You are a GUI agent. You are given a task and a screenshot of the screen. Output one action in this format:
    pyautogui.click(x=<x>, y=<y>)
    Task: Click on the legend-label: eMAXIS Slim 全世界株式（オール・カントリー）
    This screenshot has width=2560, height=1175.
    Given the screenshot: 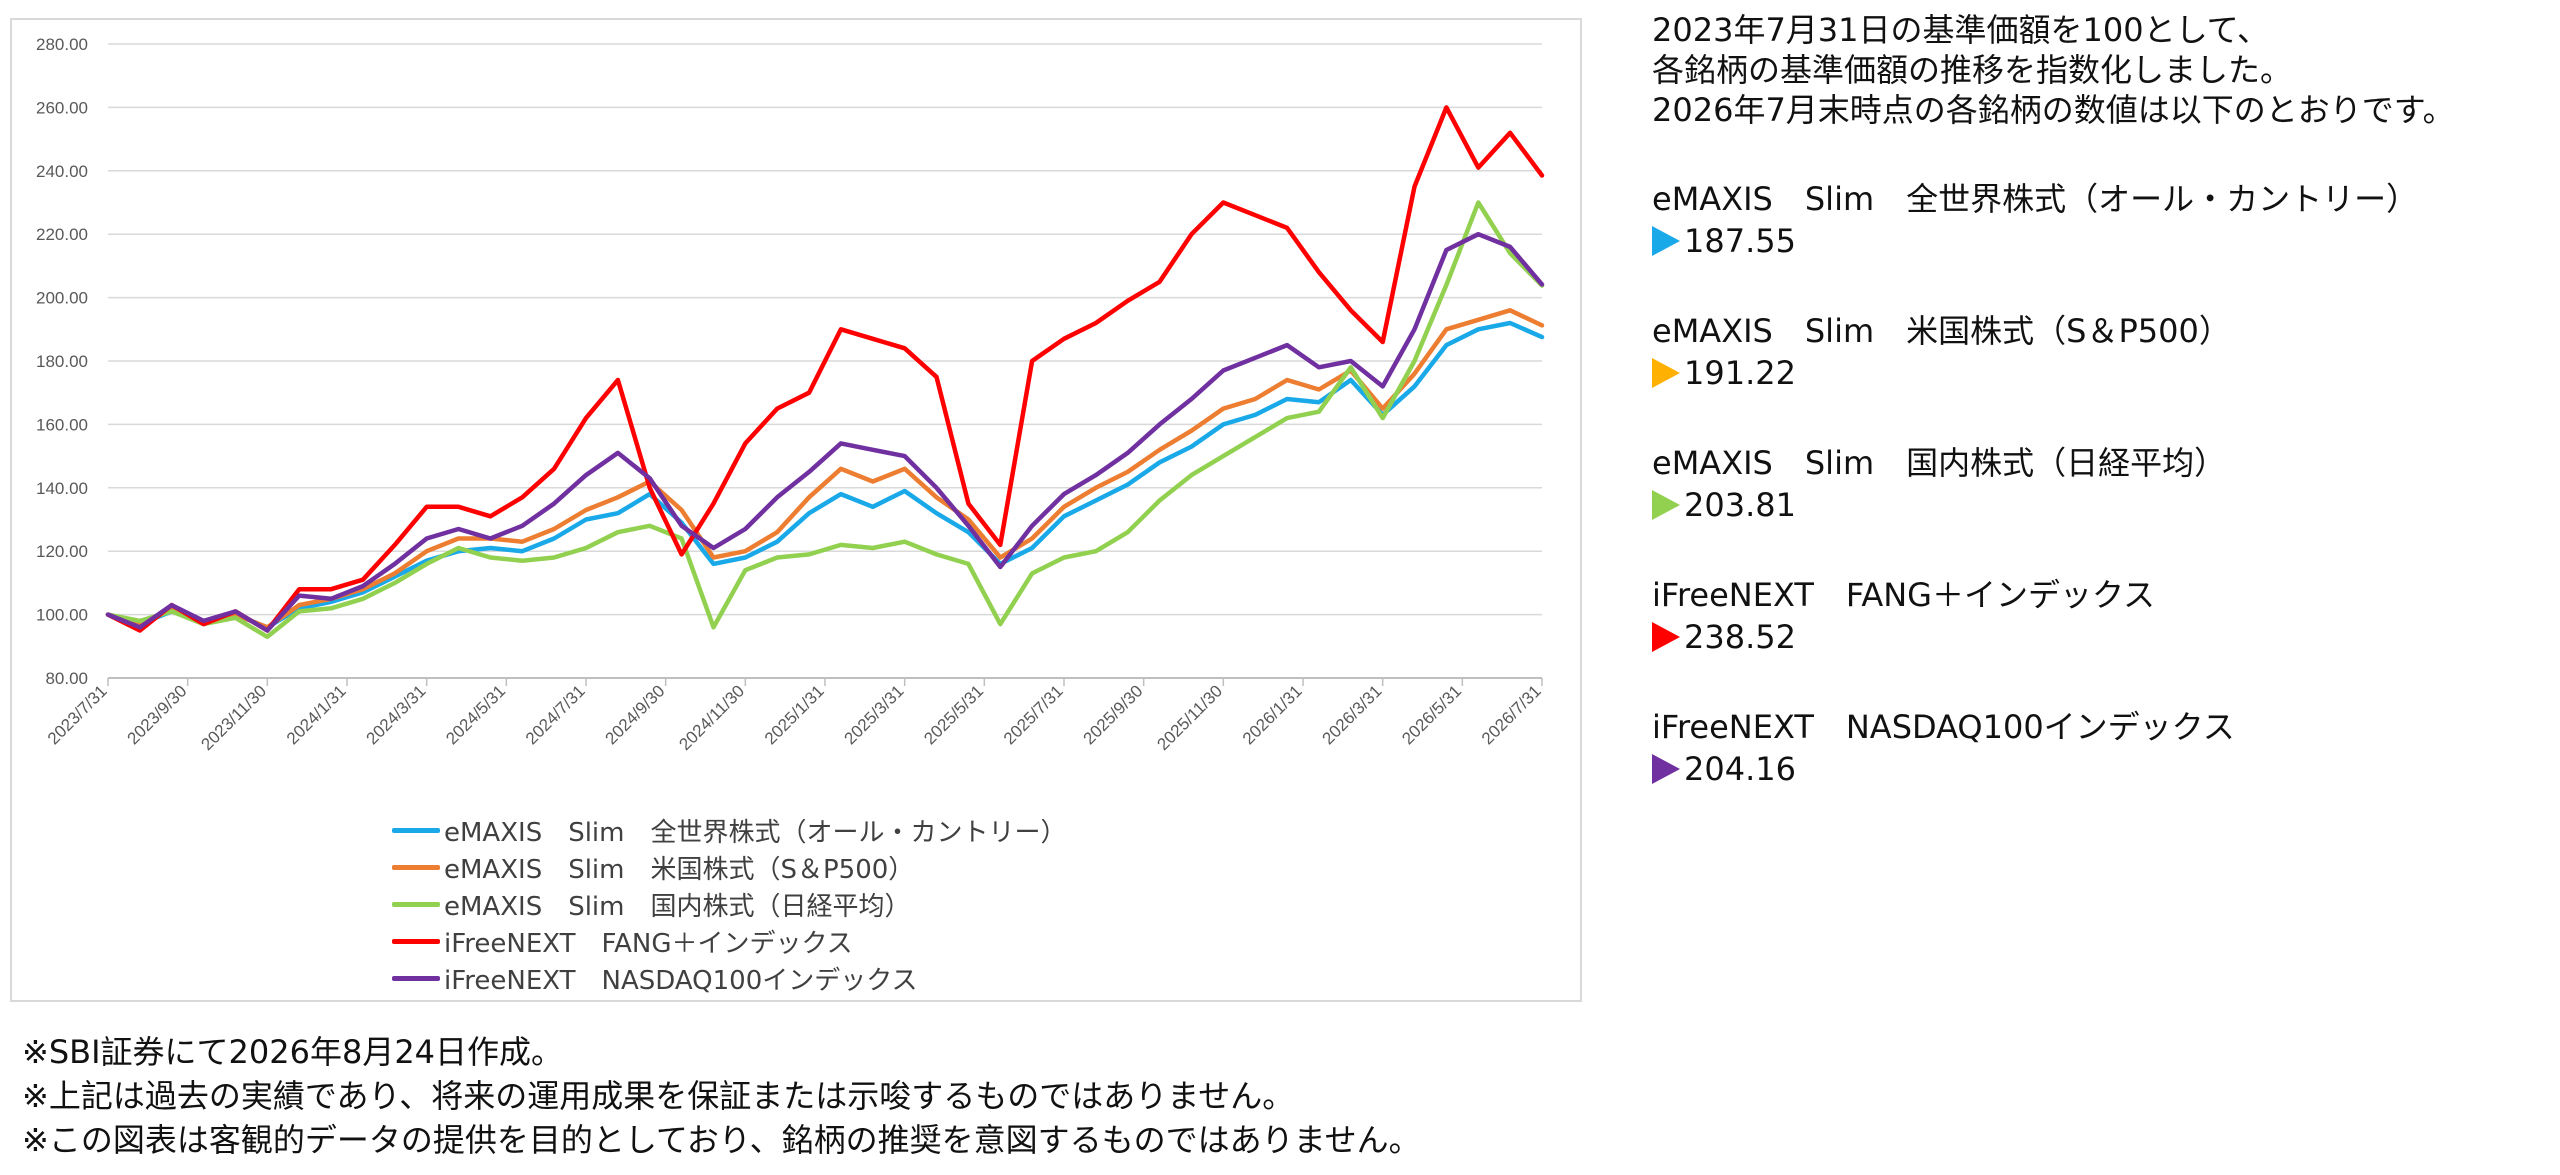 What is the action you would take?
    pyautogui.click(x=755, y=833)
    